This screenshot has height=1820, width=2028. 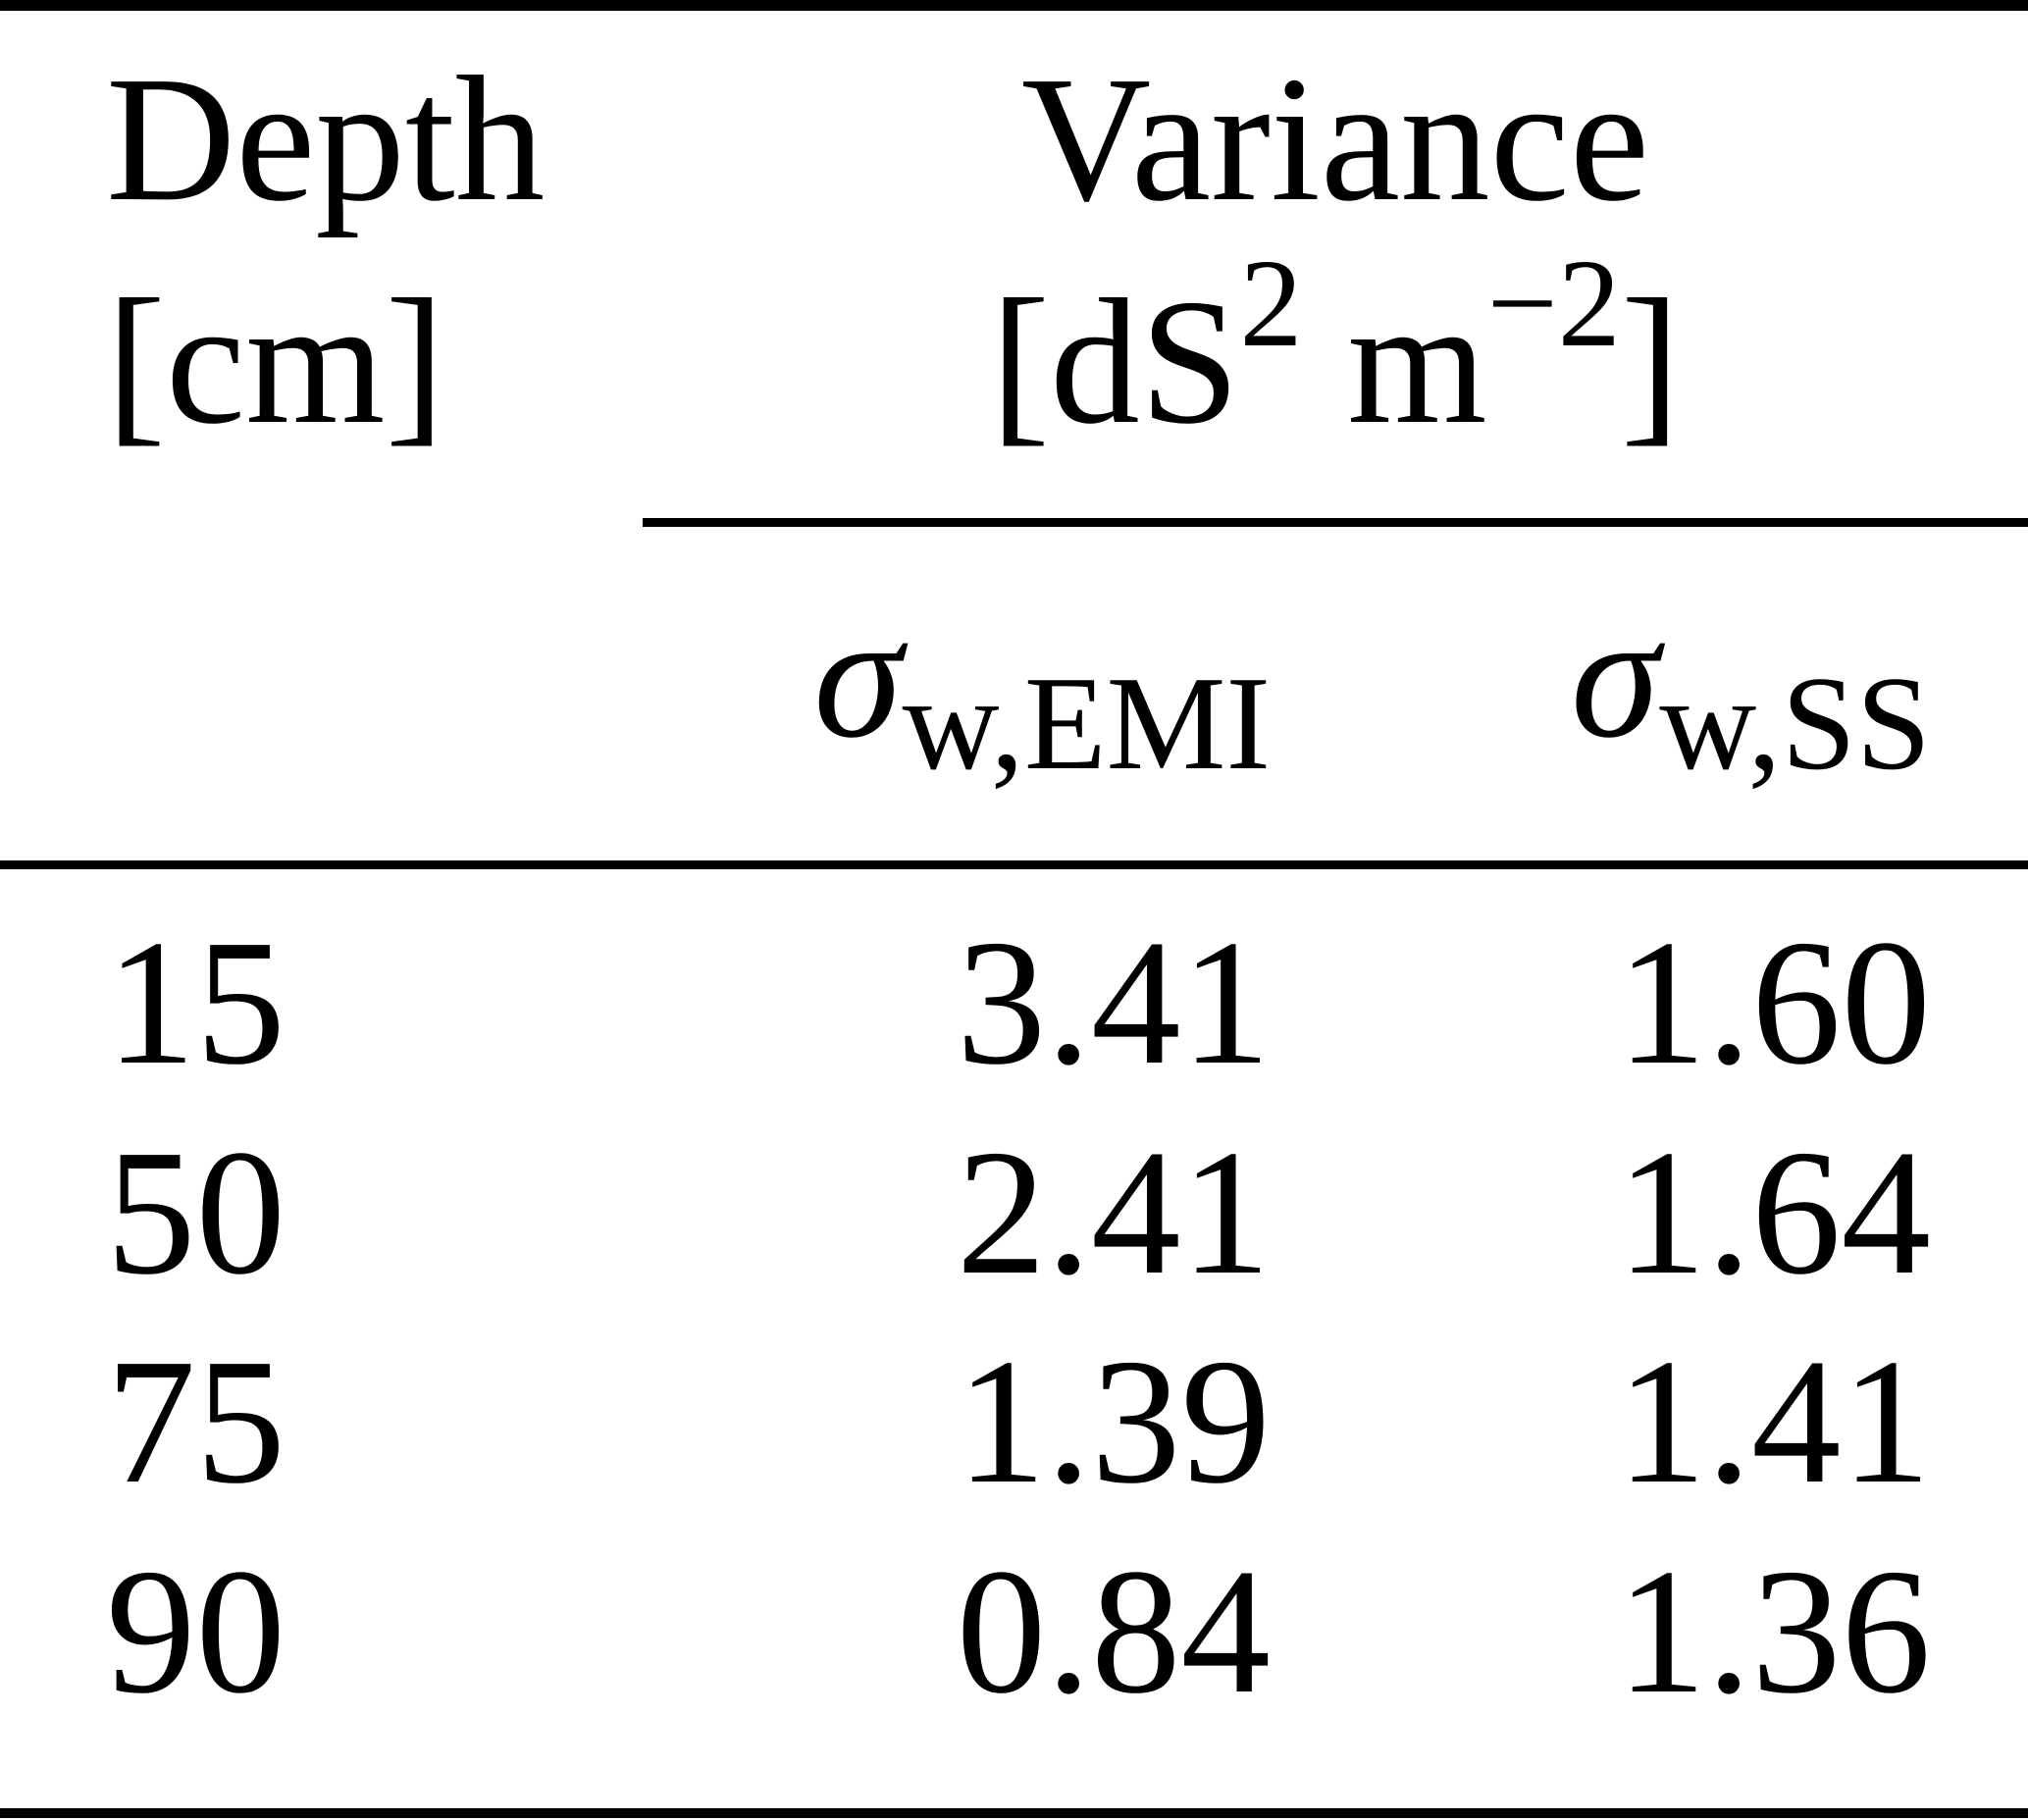 I want to click on sigma-w-ss-value: 1.64, so click(x=1773, y=1212).